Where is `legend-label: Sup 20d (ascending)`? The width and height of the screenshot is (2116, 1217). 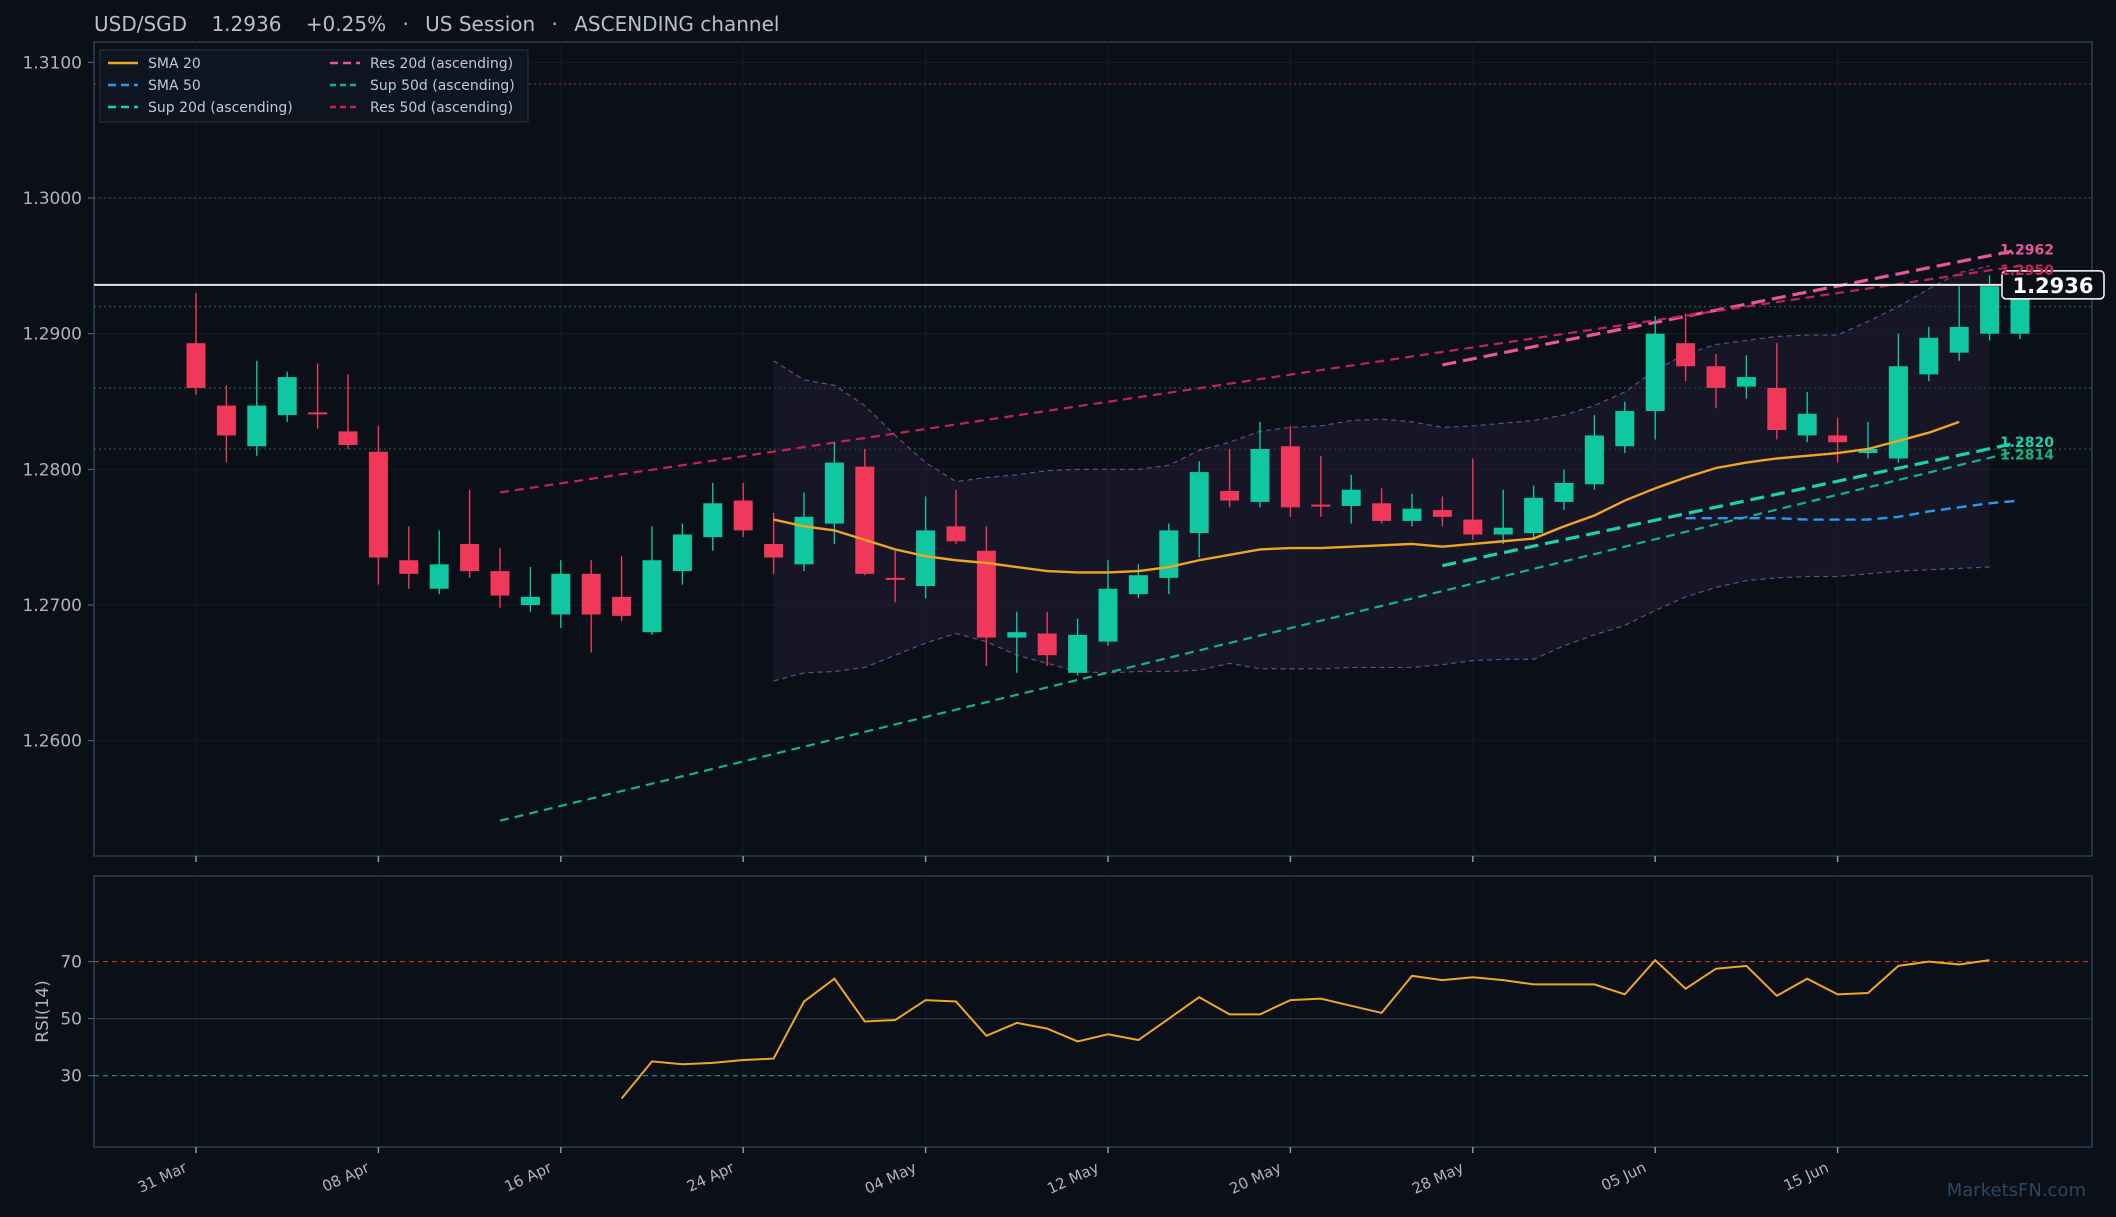 legend-label: Sup 20d (ascending) is located at coordinates (220, 108).